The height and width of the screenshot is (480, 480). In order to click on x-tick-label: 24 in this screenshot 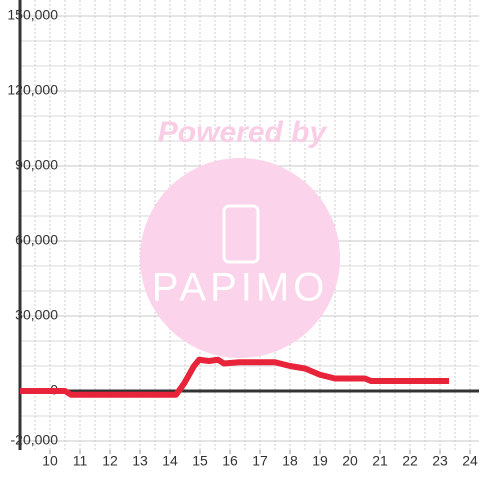, I will do `click(470, 461)`.